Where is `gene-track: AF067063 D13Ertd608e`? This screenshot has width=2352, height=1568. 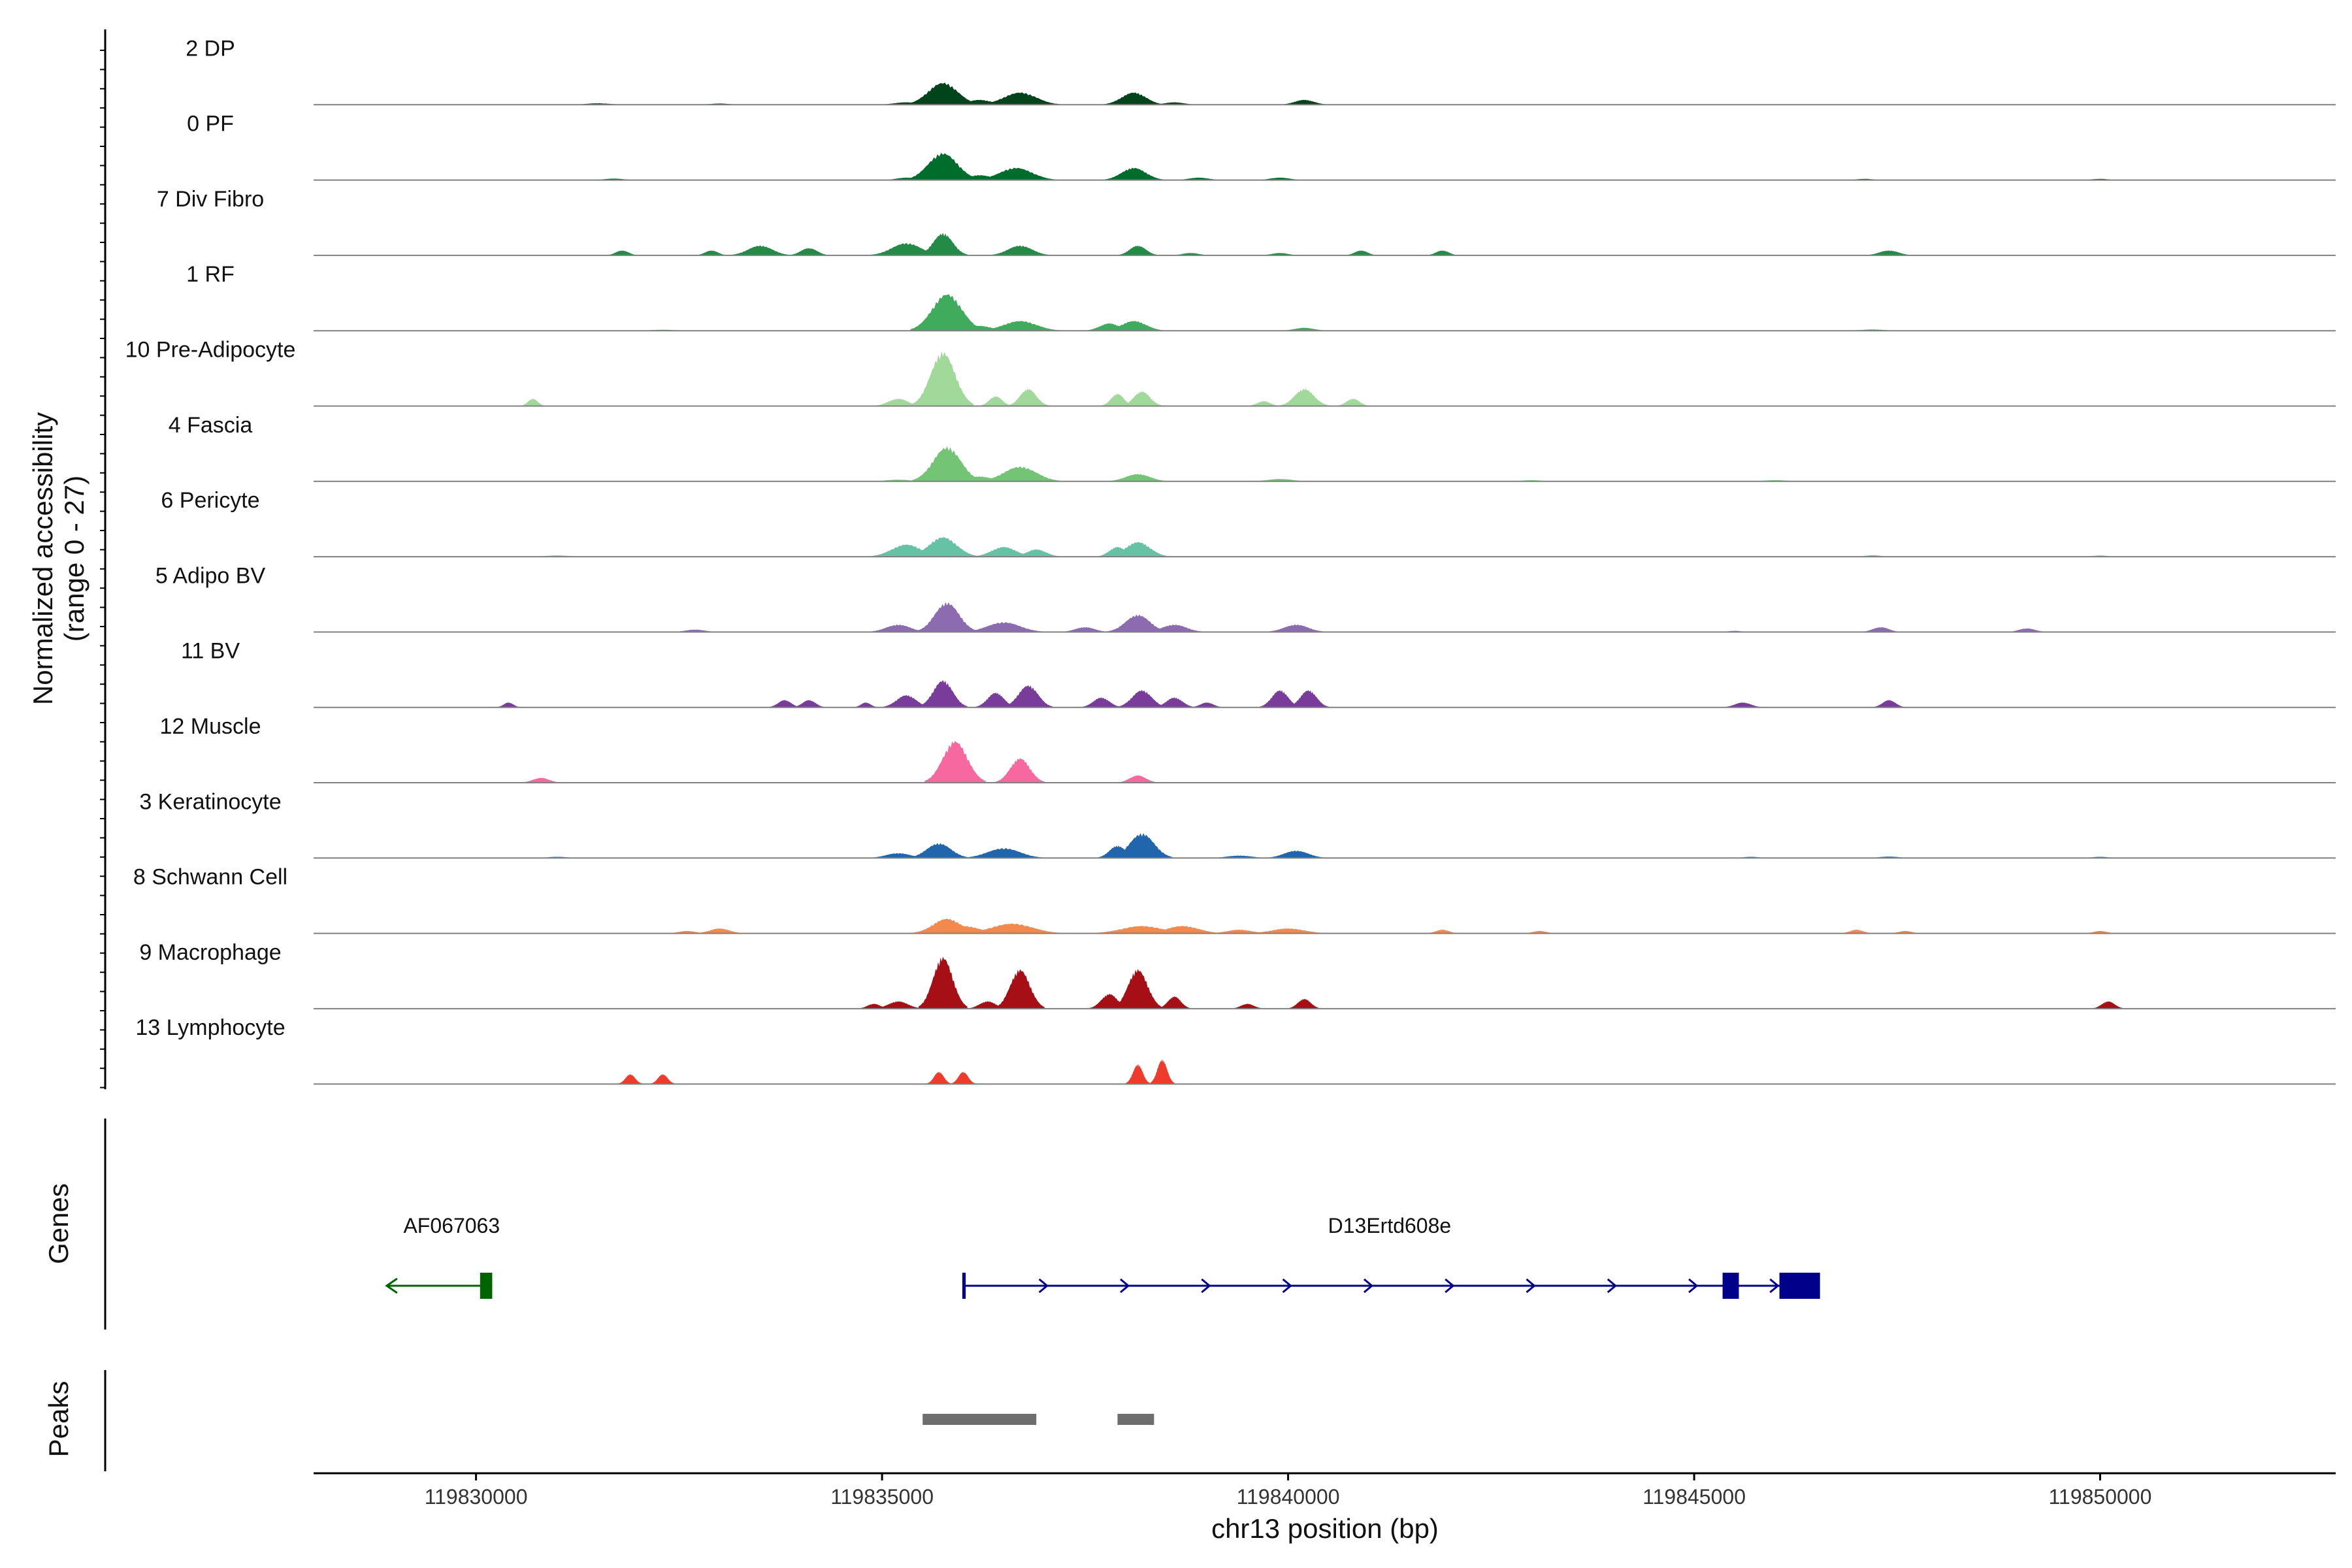
gene-track: AF067063 D13Ertd608e is located at coordinates (962, 1224).